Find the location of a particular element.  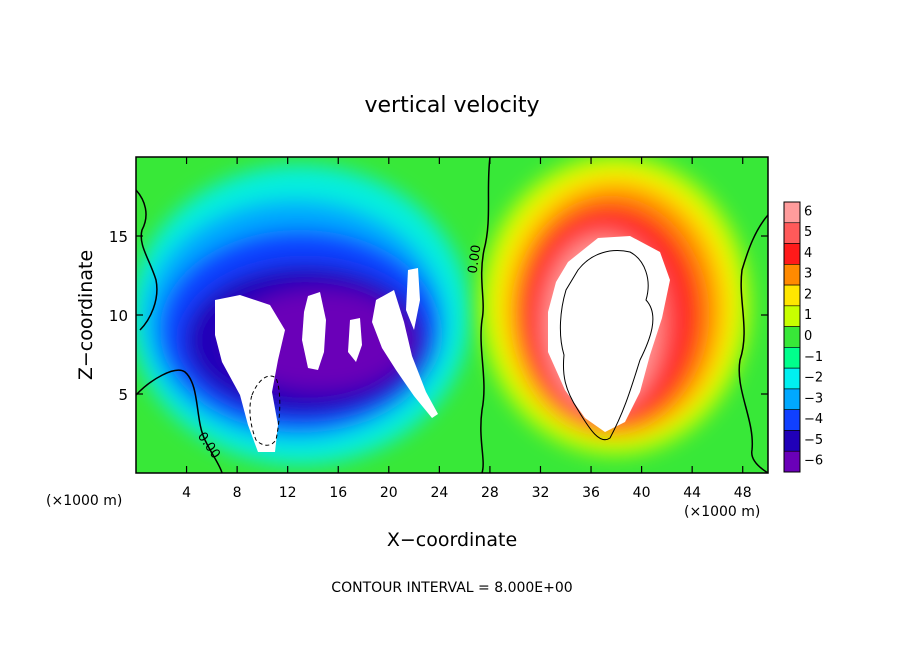

x-tick-label: 32 is located at coordinates (541, 493).